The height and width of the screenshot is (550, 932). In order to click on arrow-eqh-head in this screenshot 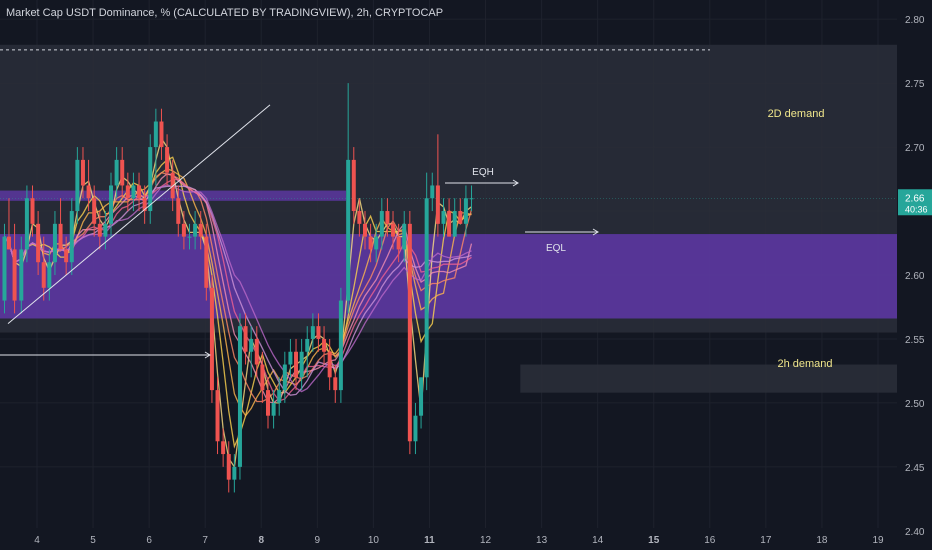, I will do `click(515, 183)`.